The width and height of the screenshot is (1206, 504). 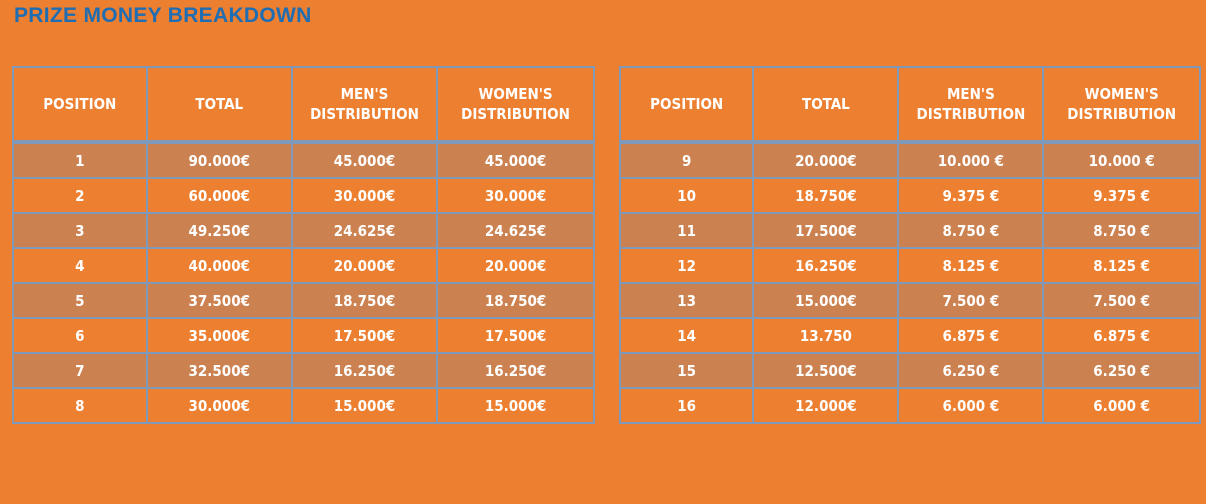 I want to click on cell-total: 12.000€, so click(x=826, y=405).